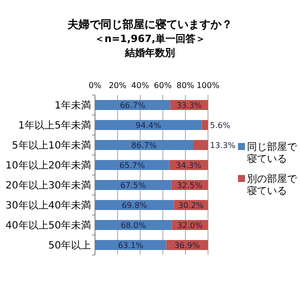  I want to click on y-tick-label: 1年以上5年未満, so click(54, 126).